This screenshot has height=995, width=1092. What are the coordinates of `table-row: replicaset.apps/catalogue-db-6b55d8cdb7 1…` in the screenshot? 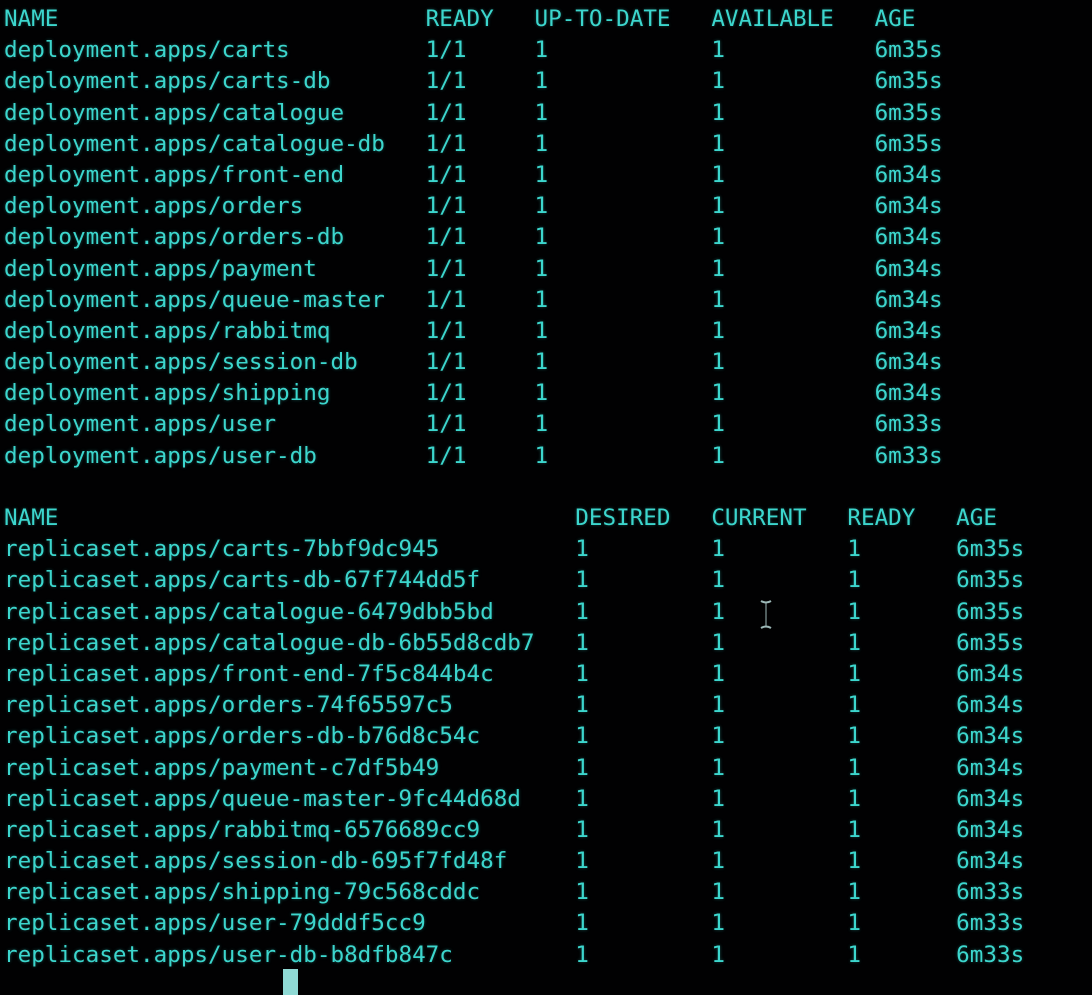 It's located at (548, 643).